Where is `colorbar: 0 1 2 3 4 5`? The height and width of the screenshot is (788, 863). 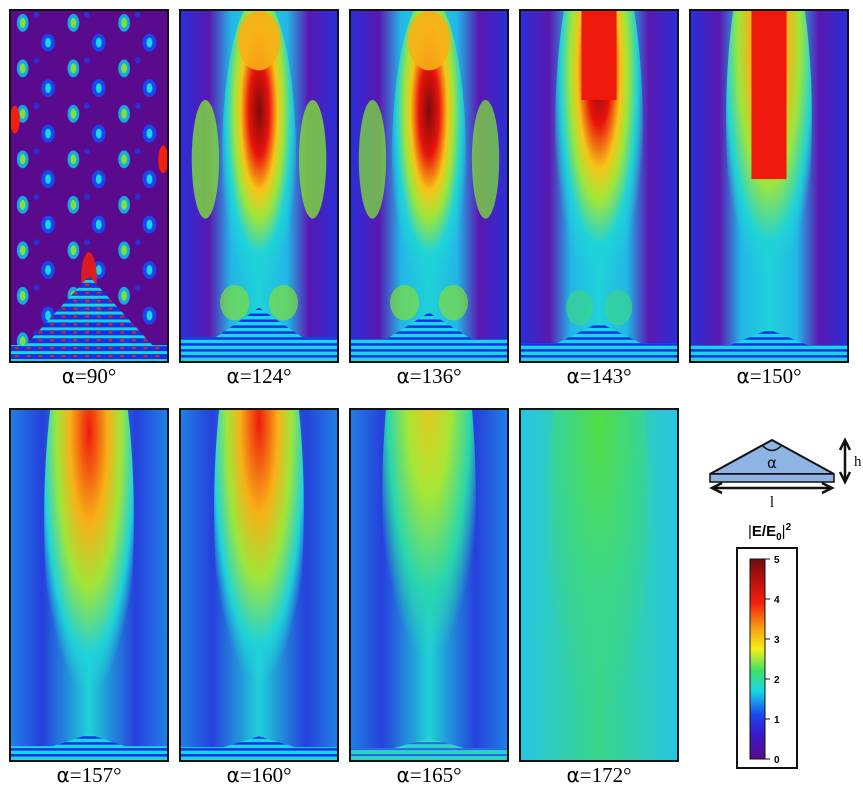 colorbar: 0 1 2 3 4 5 is located at coordinates (767, 658).